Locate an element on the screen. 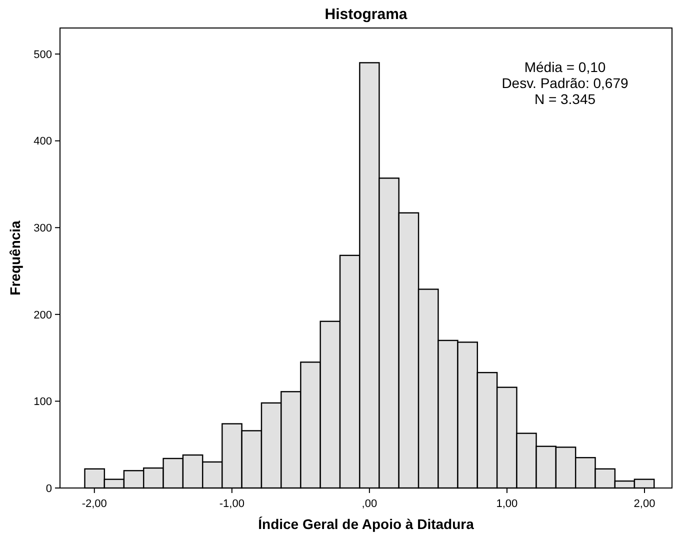 The height and width of the screenshot is (537, 687). annotation: N = 3.345 is located at coordinates (565, 99).